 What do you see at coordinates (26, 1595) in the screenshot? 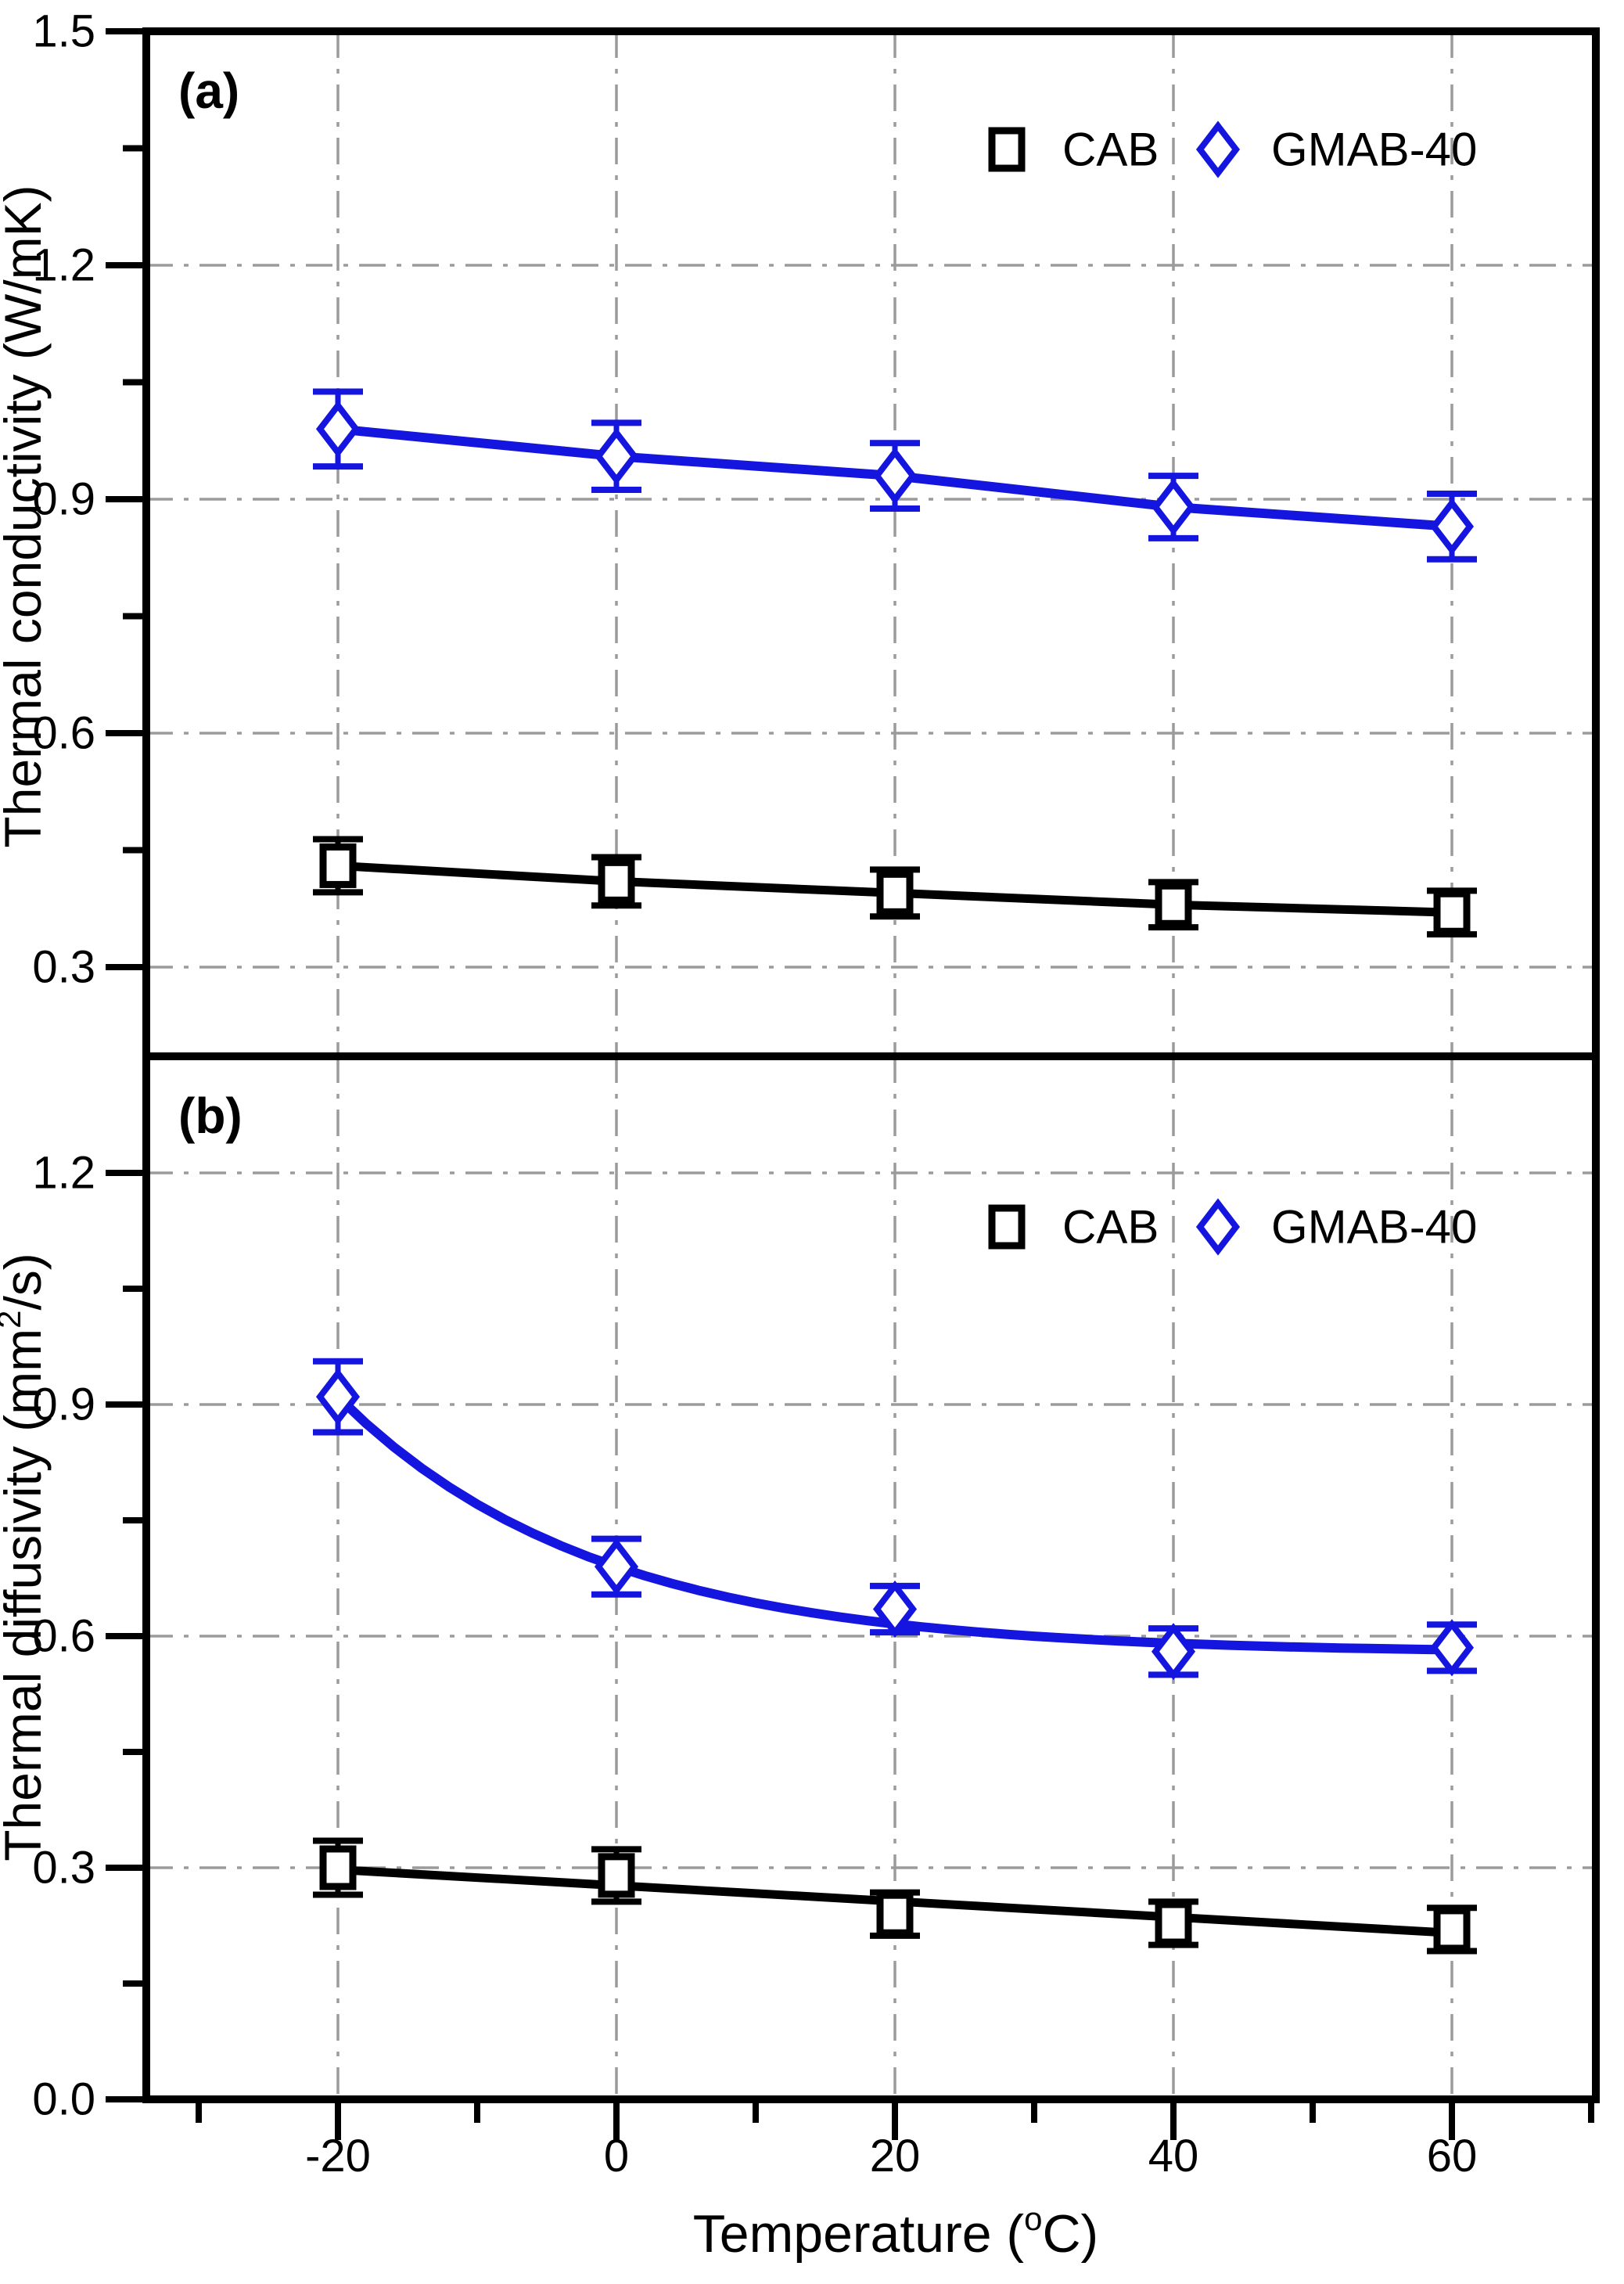
I see `y-axis-title-text: Thermal diffusivity (mm` at bounding box center [26, 1595].